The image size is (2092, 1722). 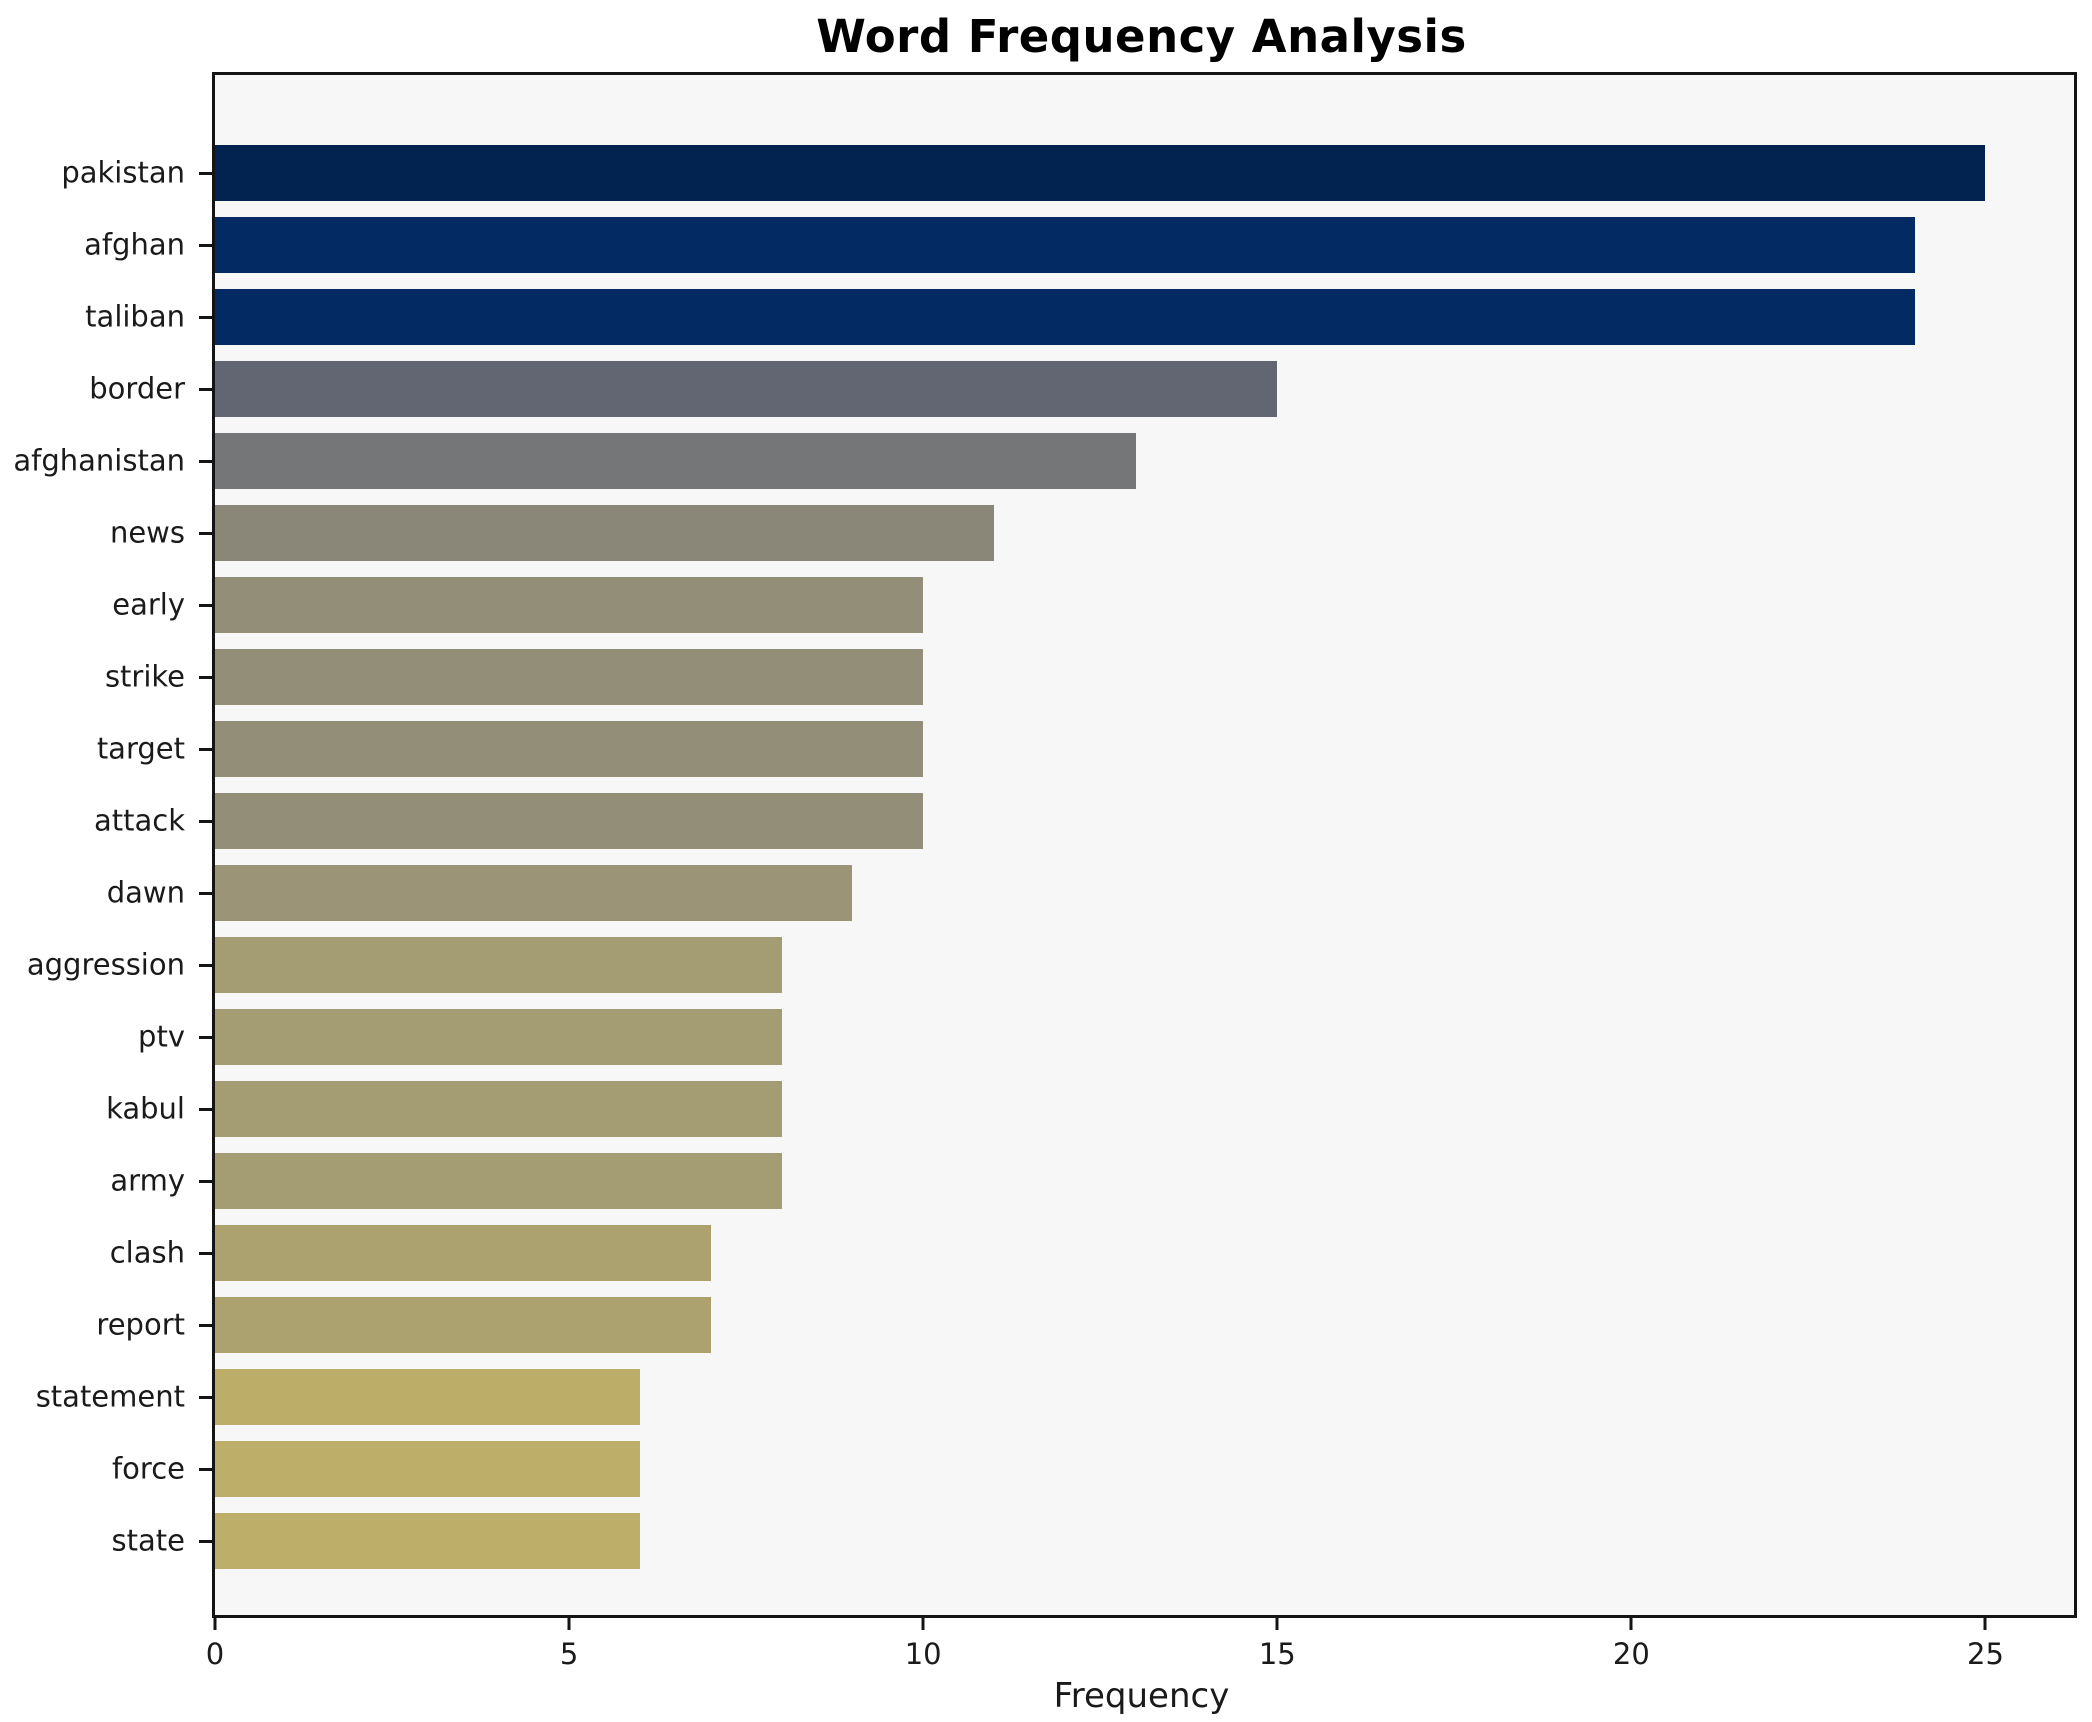 I want to click on y-tick-label-clash: clash, so click(x=147, y=1252).